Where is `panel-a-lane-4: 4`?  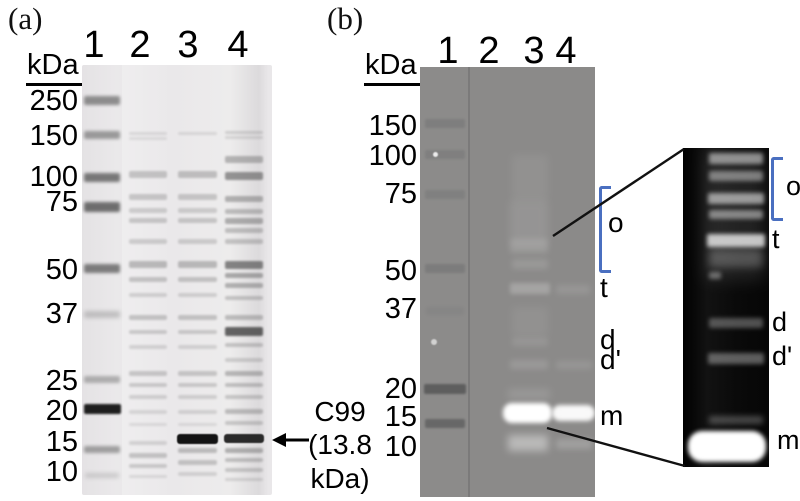 panel-a-lane-4: 4 is located at coordinates (238, 45).